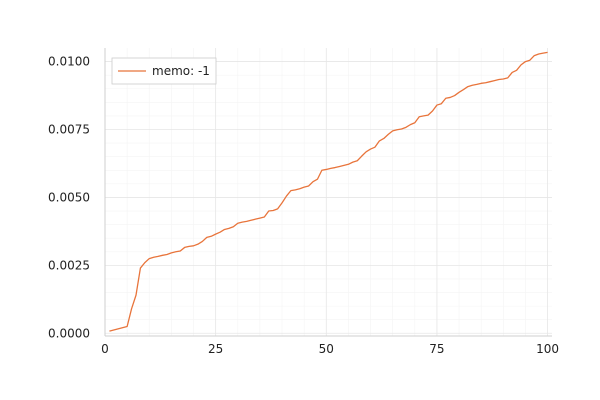 The image size is (600, 400). Describe the element at coordinates (181, 71) in the screenshot. I see `legend-label: memo: -1` at that location.